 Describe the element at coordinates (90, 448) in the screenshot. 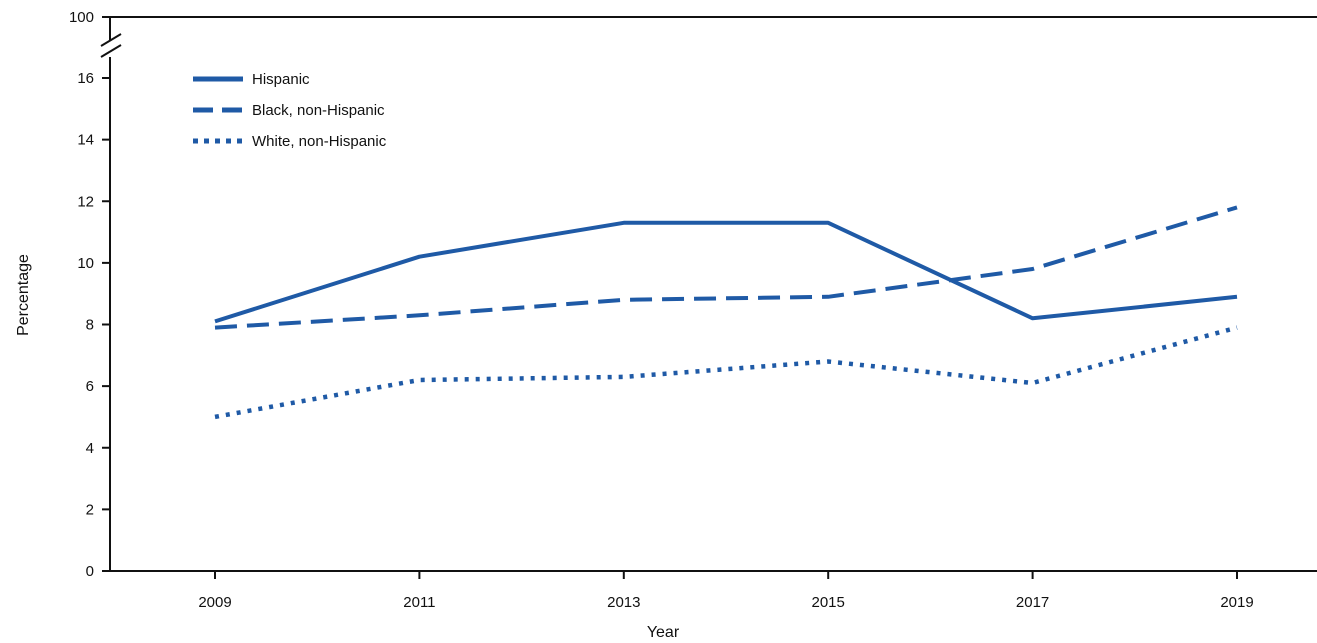

I see `y-tick-label: 4` at that location.